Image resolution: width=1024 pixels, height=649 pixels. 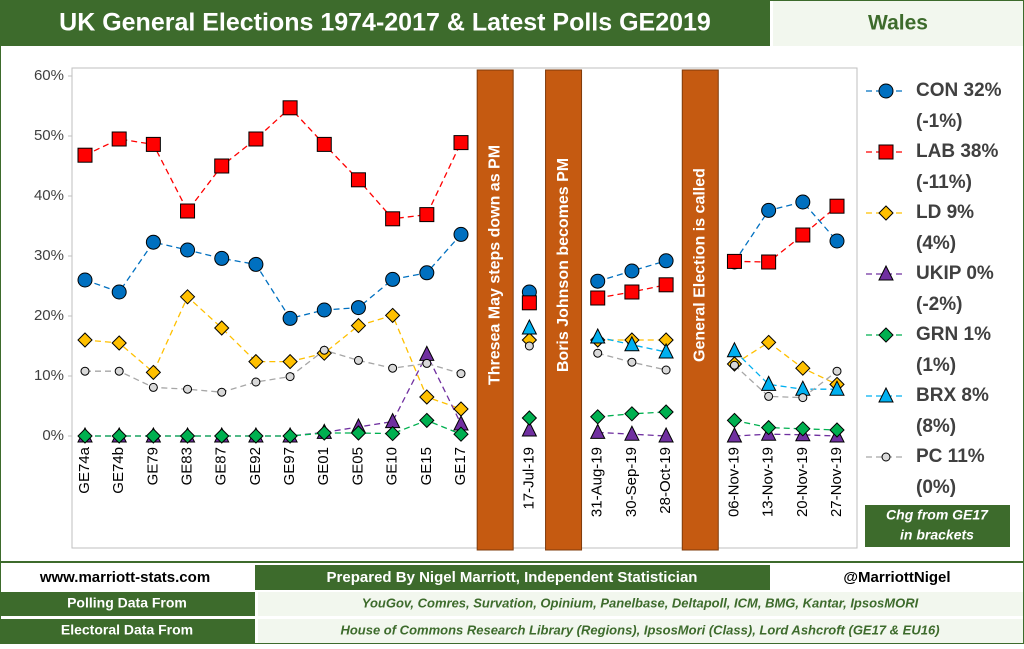 I want to click on legend-label: UKIP 0%, so click(x=955, y=273).